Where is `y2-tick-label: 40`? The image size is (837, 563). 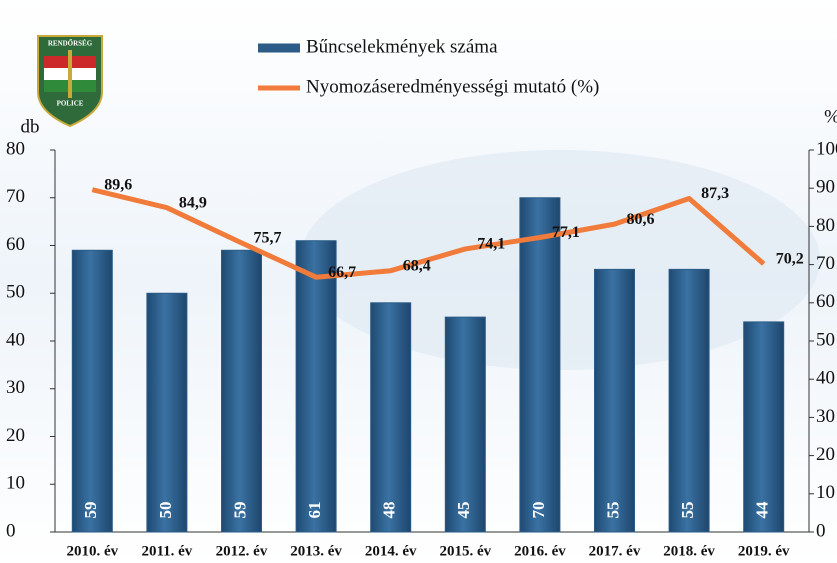
y2-tick-label: 40 is located at coordinates (825, 378).